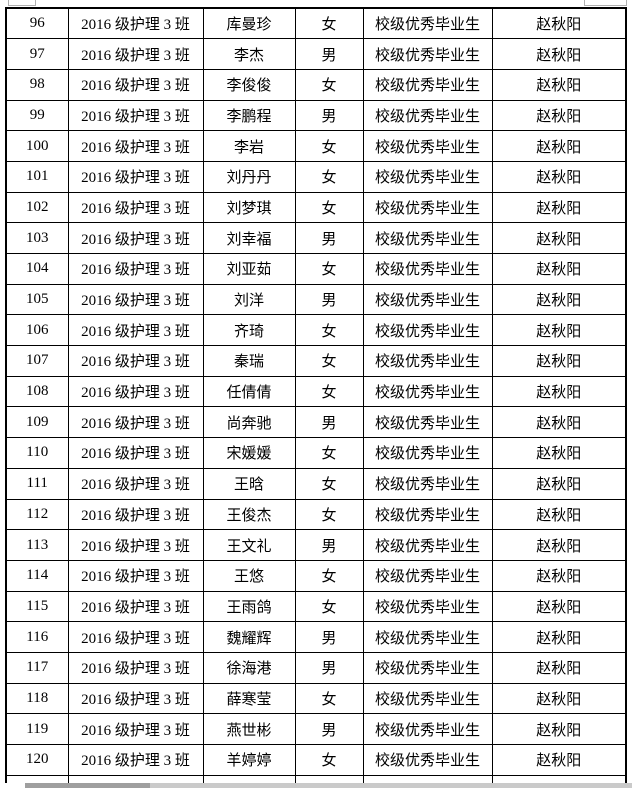 Image resolution: width=632 pixels, height=789 pixels. I want to click on cell-student-name: 薛寒莹, so click(249, 698).